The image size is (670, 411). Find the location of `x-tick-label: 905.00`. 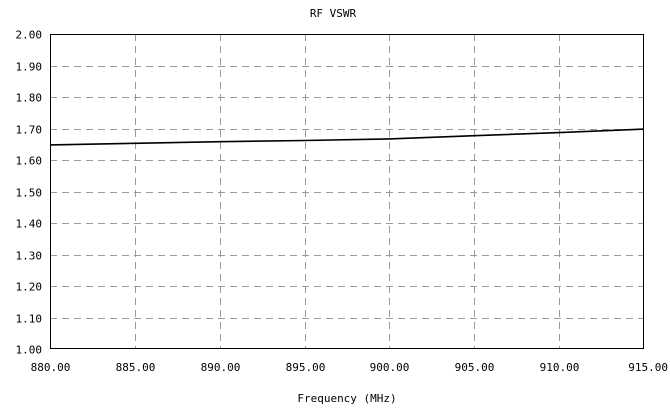

x-tick-label: 905.00 is located at coordinates (475, 367).